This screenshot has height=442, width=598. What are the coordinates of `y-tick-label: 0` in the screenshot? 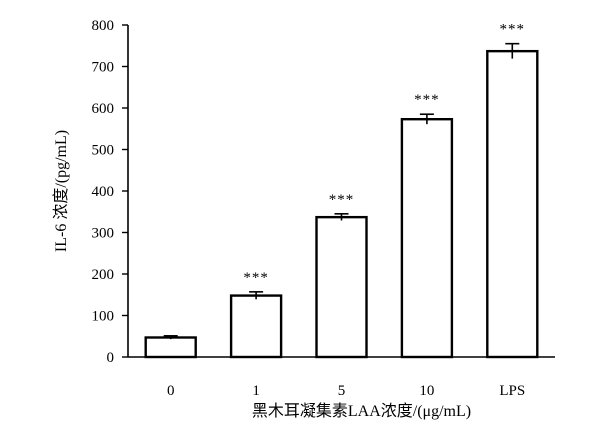 It's located at (111, 358).